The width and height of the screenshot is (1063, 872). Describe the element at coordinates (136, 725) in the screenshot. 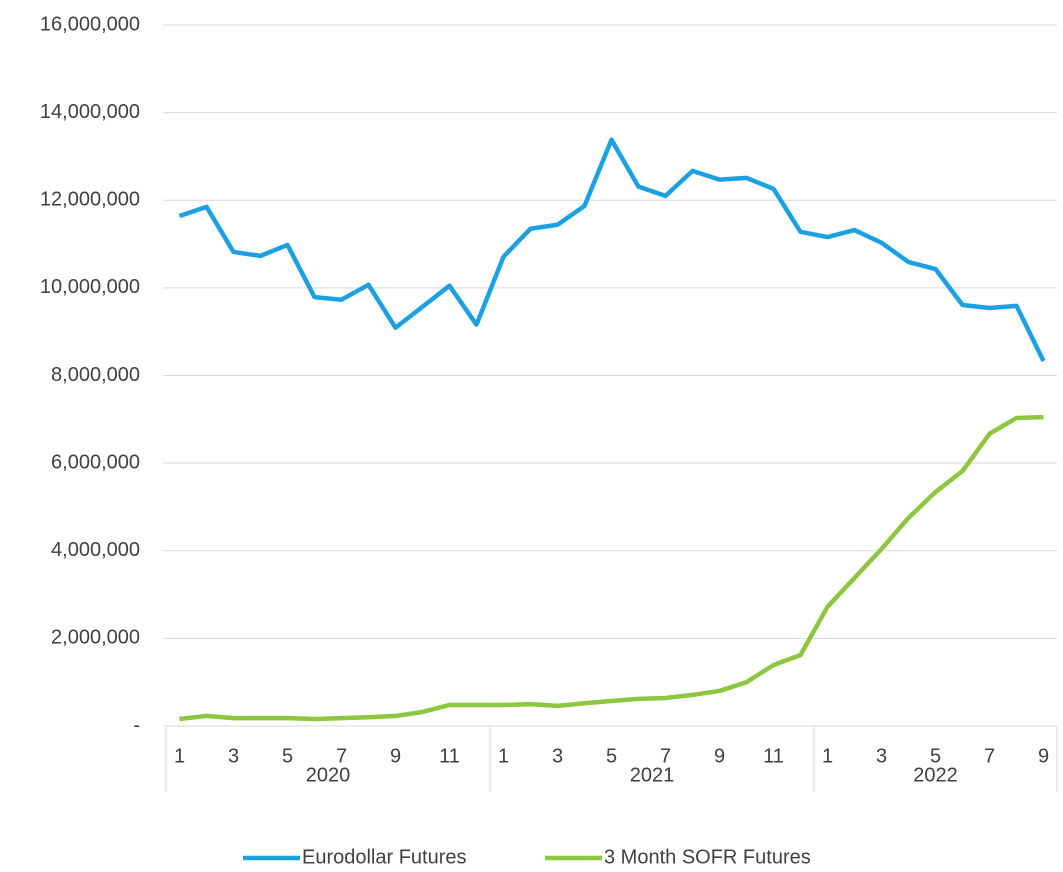

I see `y-tick-label: -` at that location.